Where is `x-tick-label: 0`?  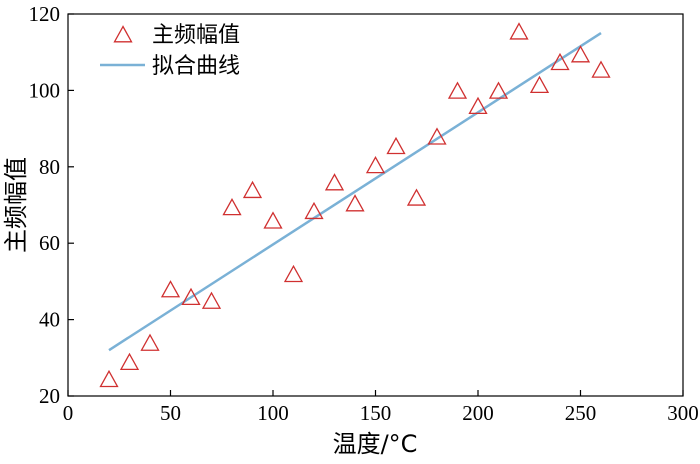
x-tick-label: 0 is located at coordinates (68, 413).